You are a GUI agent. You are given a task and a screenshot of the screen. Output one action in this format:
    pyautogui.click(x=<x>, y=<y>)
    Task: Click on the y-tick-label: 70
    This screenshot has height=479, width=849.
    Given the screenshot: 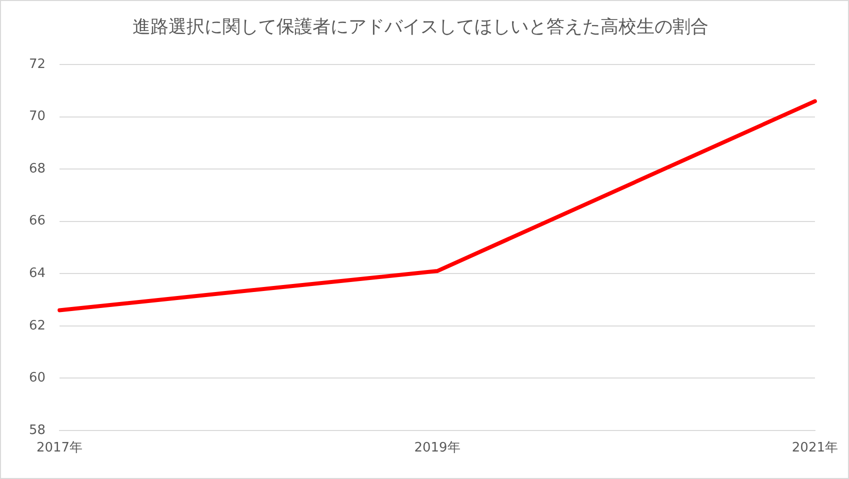 What is the action you would take?
    pyautogui.click(x=37, y=116)
    